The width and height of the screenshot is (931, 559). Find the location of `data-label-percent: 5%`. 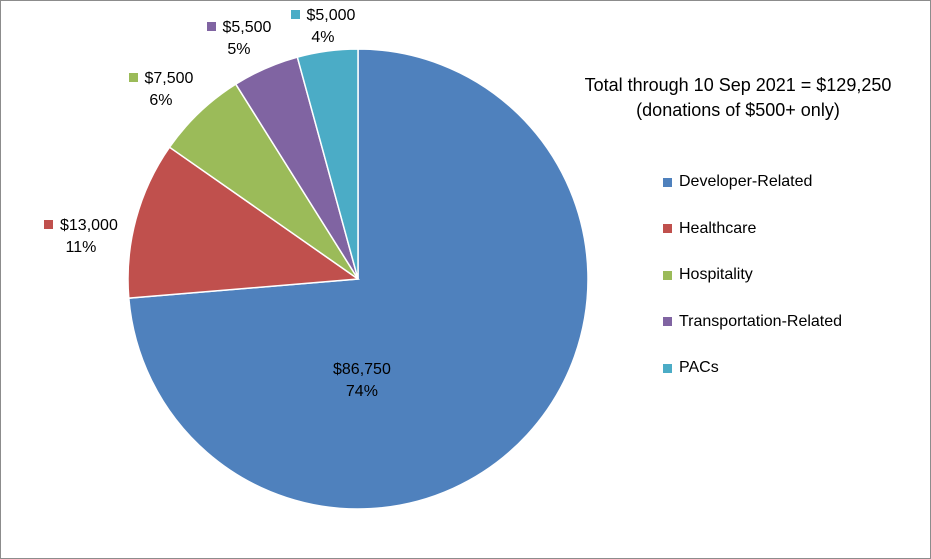

data-label-percent: 5% is located at coordinates (239, 49).